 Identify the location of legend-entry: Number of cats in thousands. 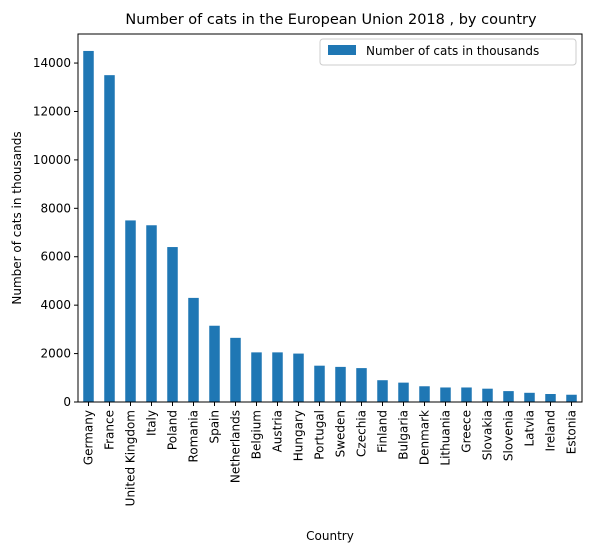
(452, 51).